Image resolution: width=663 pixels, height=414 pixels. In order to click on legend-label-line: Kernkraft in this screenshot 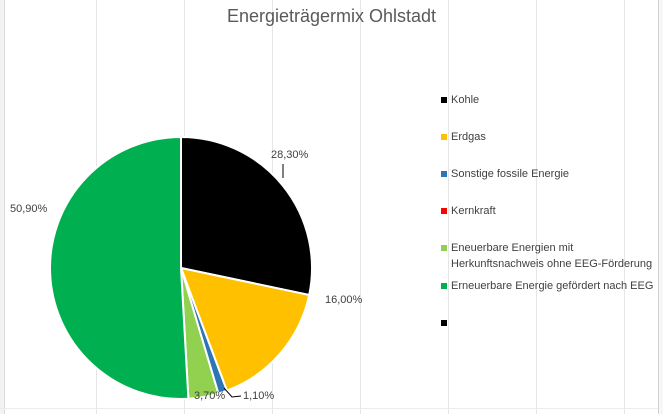, I will do `click(473, 211)`.